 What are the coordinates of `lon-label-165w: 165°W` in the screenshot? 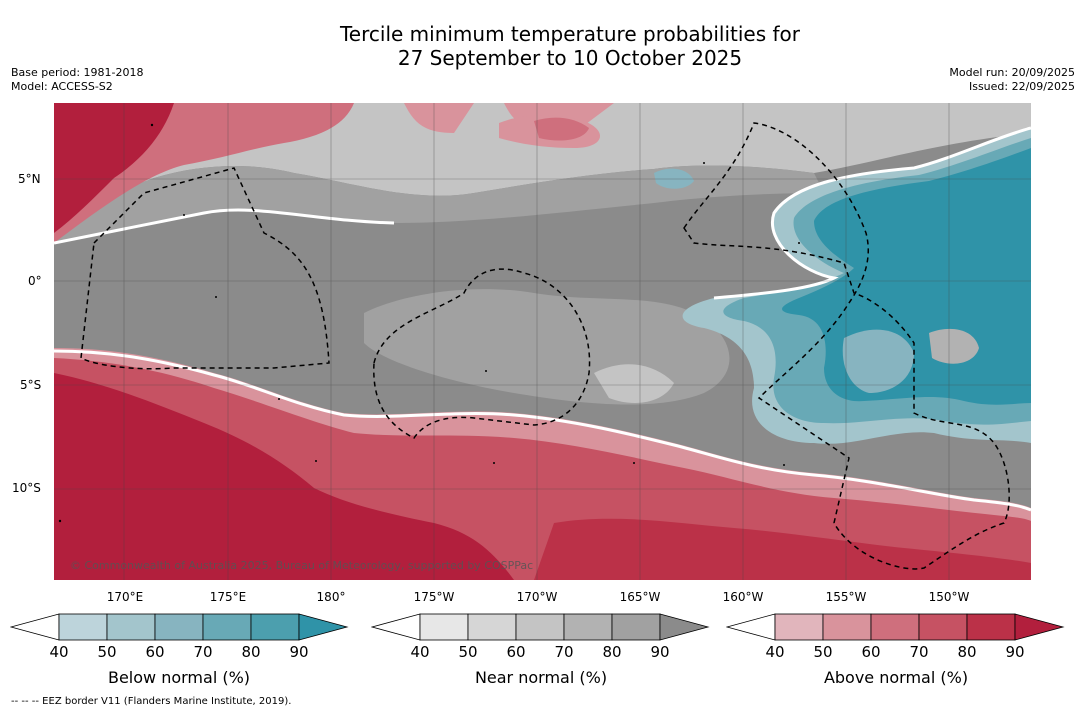 It's located at (640, 597).